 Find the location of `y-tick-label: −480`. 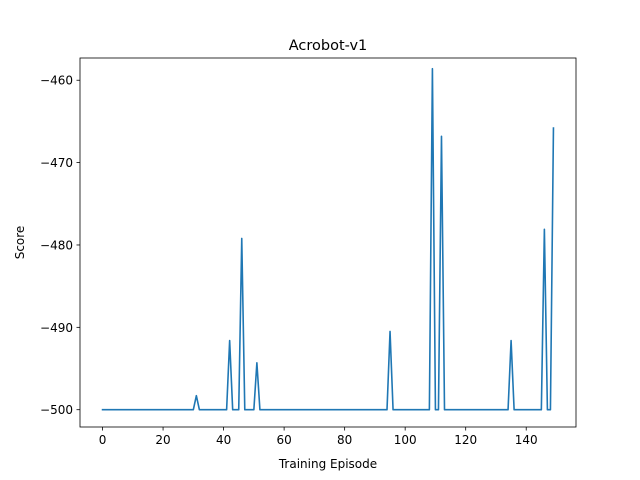

y-tick-label: −480 is located at coordinates (56, 245).